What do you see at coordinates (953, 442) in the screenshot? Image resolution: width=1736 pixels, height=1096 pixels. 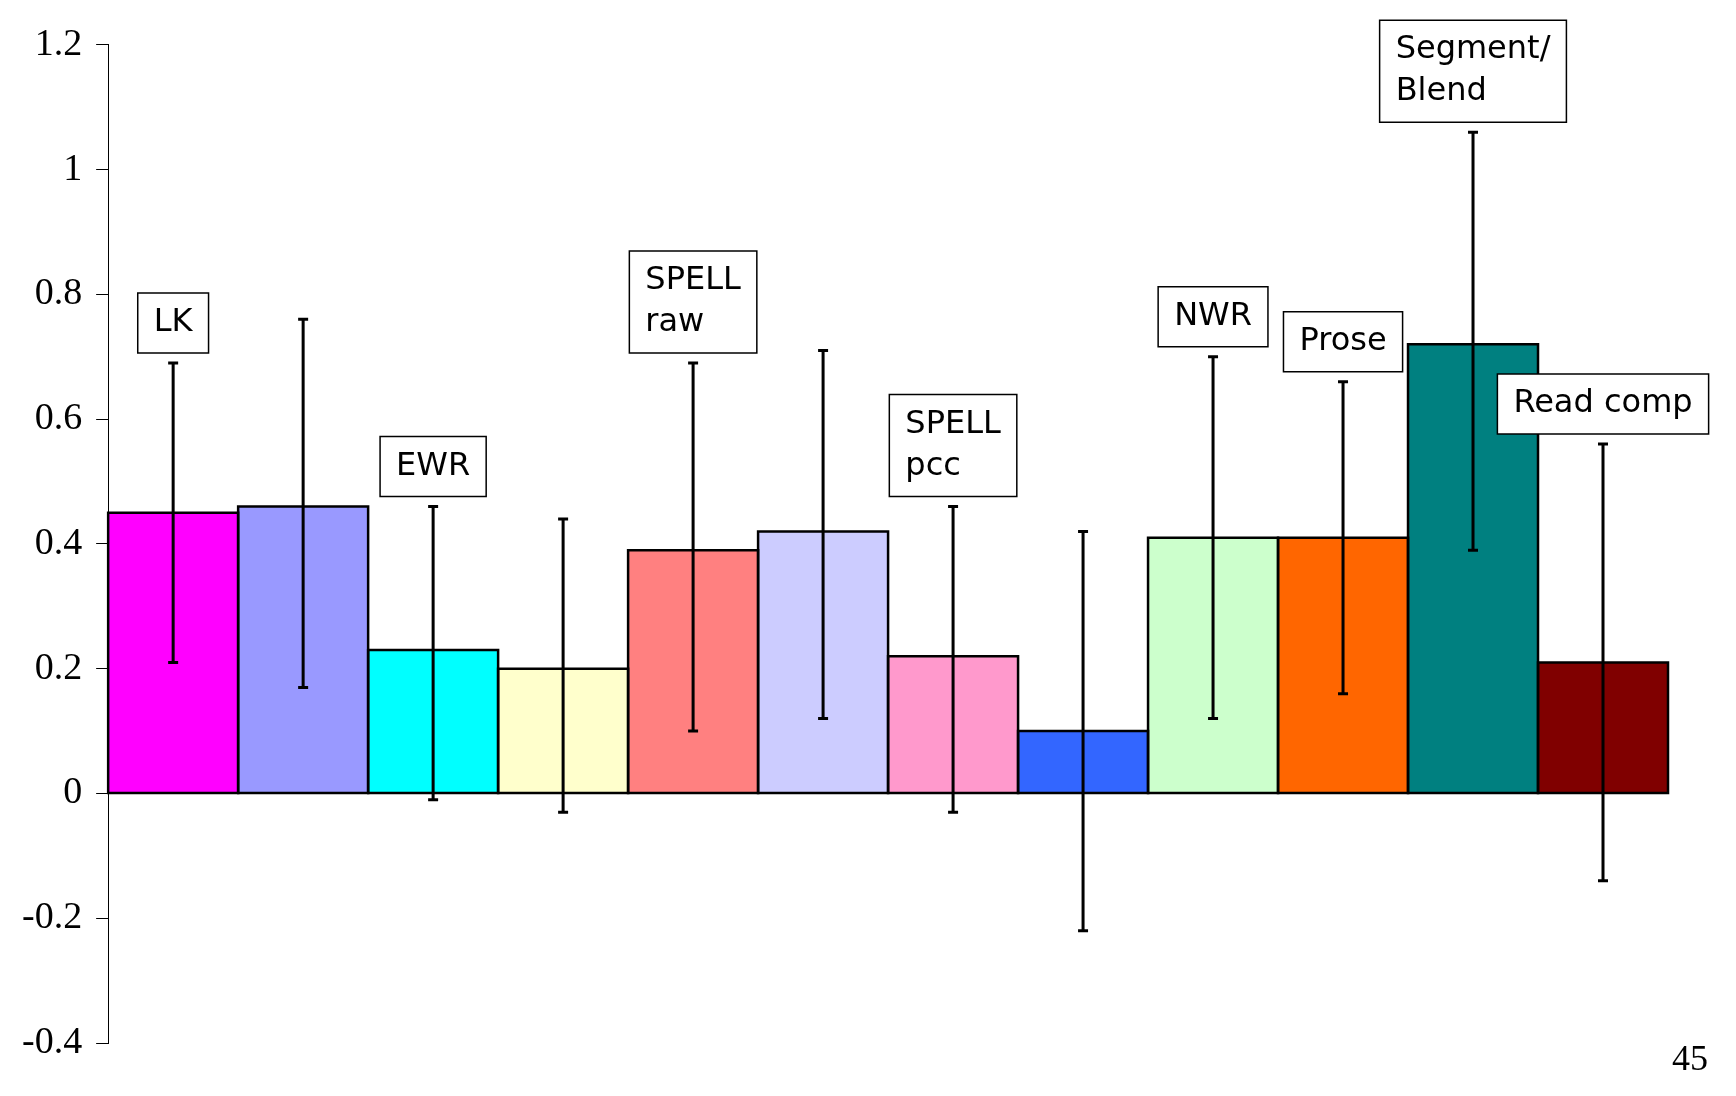 I see `x-tick-label: SPELL pcc` at bounding box center [953, 442].